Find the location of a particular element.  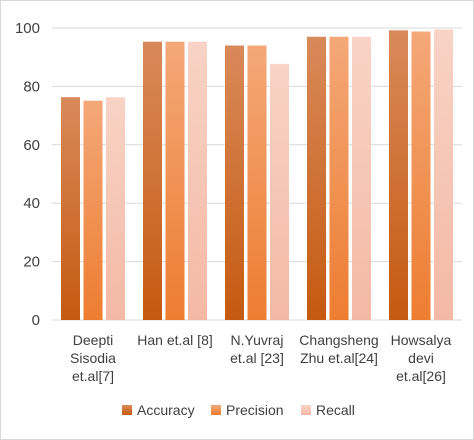

x-tick-label: N.Yuvraj is located at coordinates (257, 340).